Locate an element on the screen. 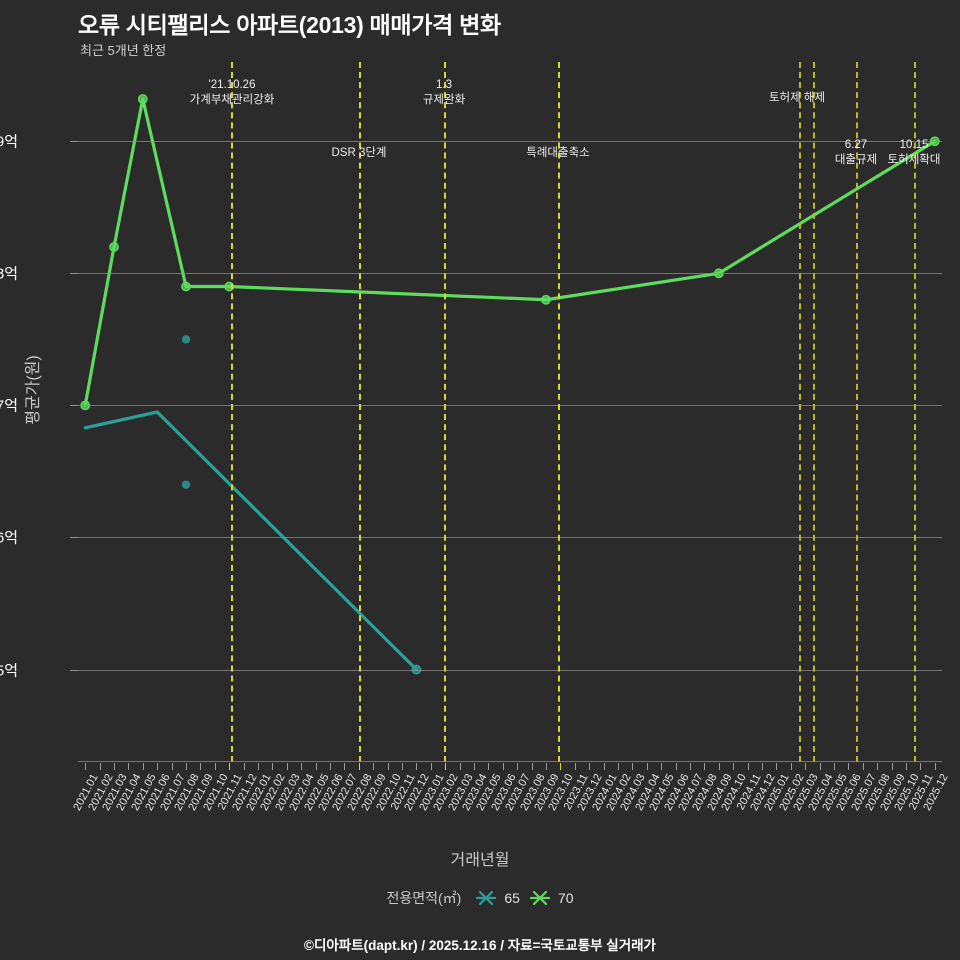  annotation-label: 토허제확대 is located at coordinates (914, 160).